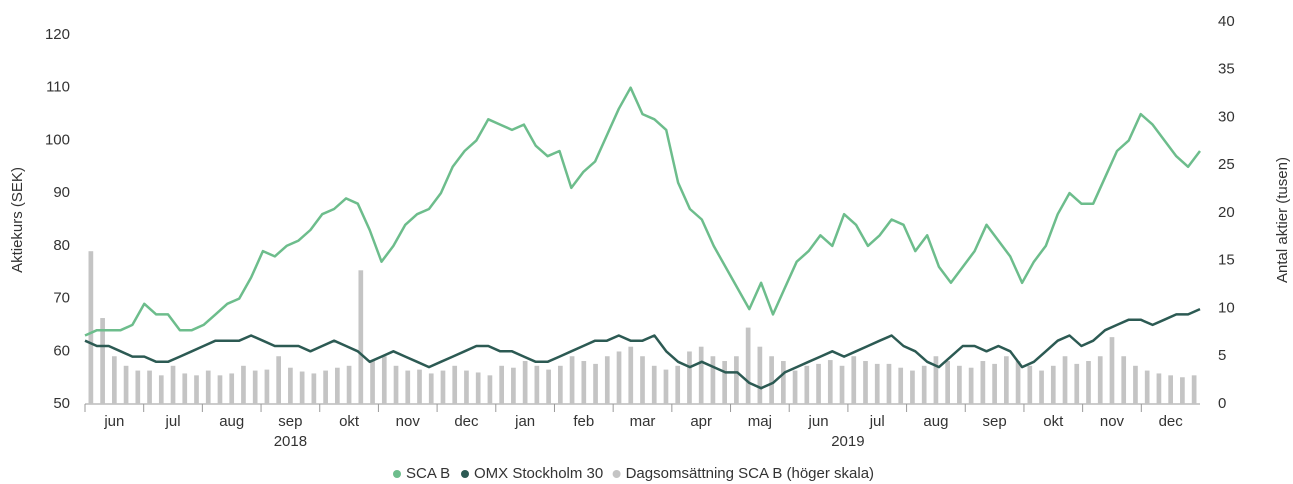  What do you see at coordinates (1112, 421) in the screenshot?
I see `x-tick-label: nov` at bounding box center [1112, 421].